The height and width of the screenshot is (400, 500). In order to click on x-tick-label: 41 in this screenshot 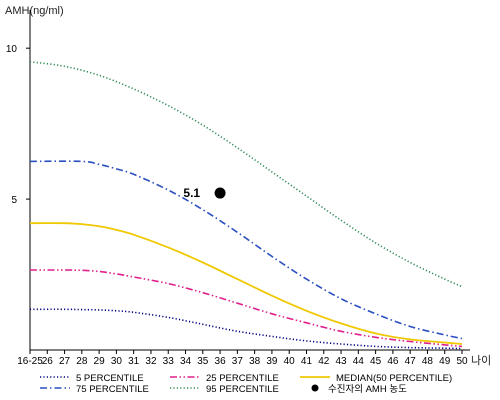, I will do `click(307, 361)`.